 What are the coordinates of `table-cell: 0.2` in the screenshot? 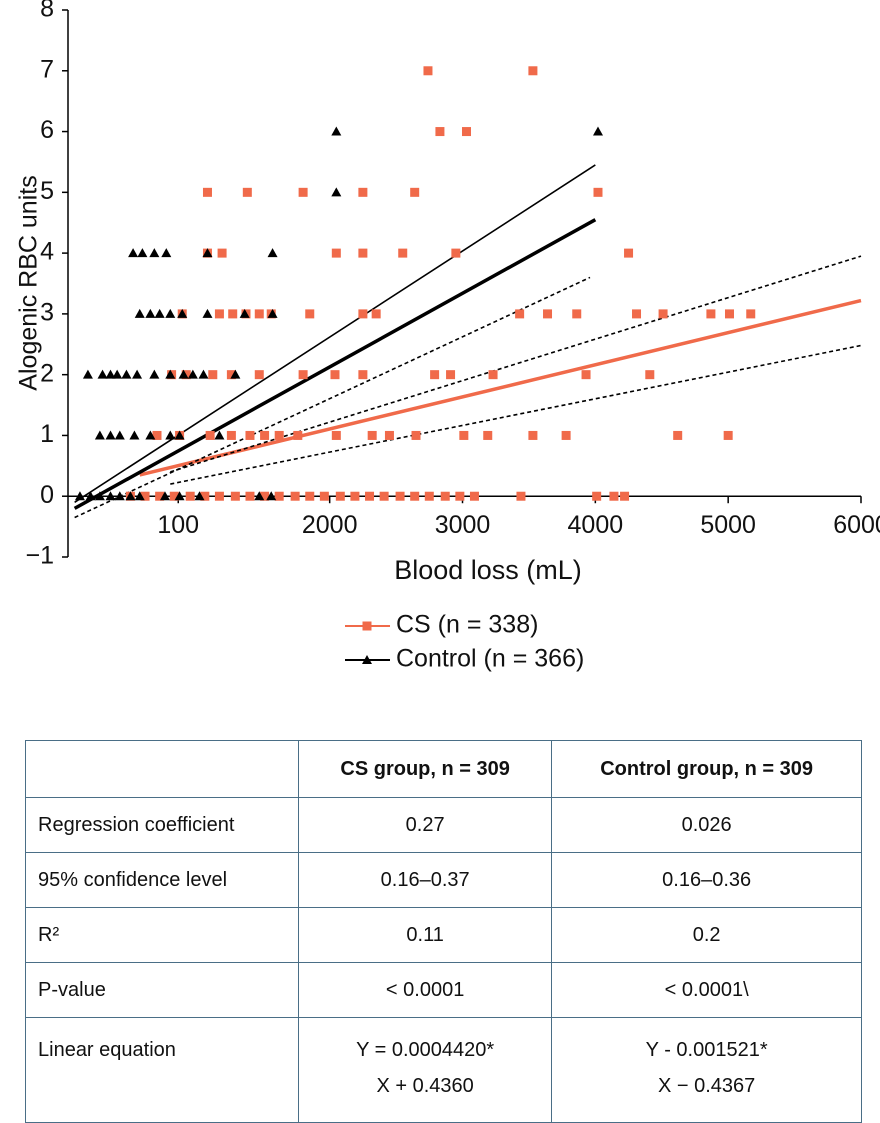 It's located at (706, 935).